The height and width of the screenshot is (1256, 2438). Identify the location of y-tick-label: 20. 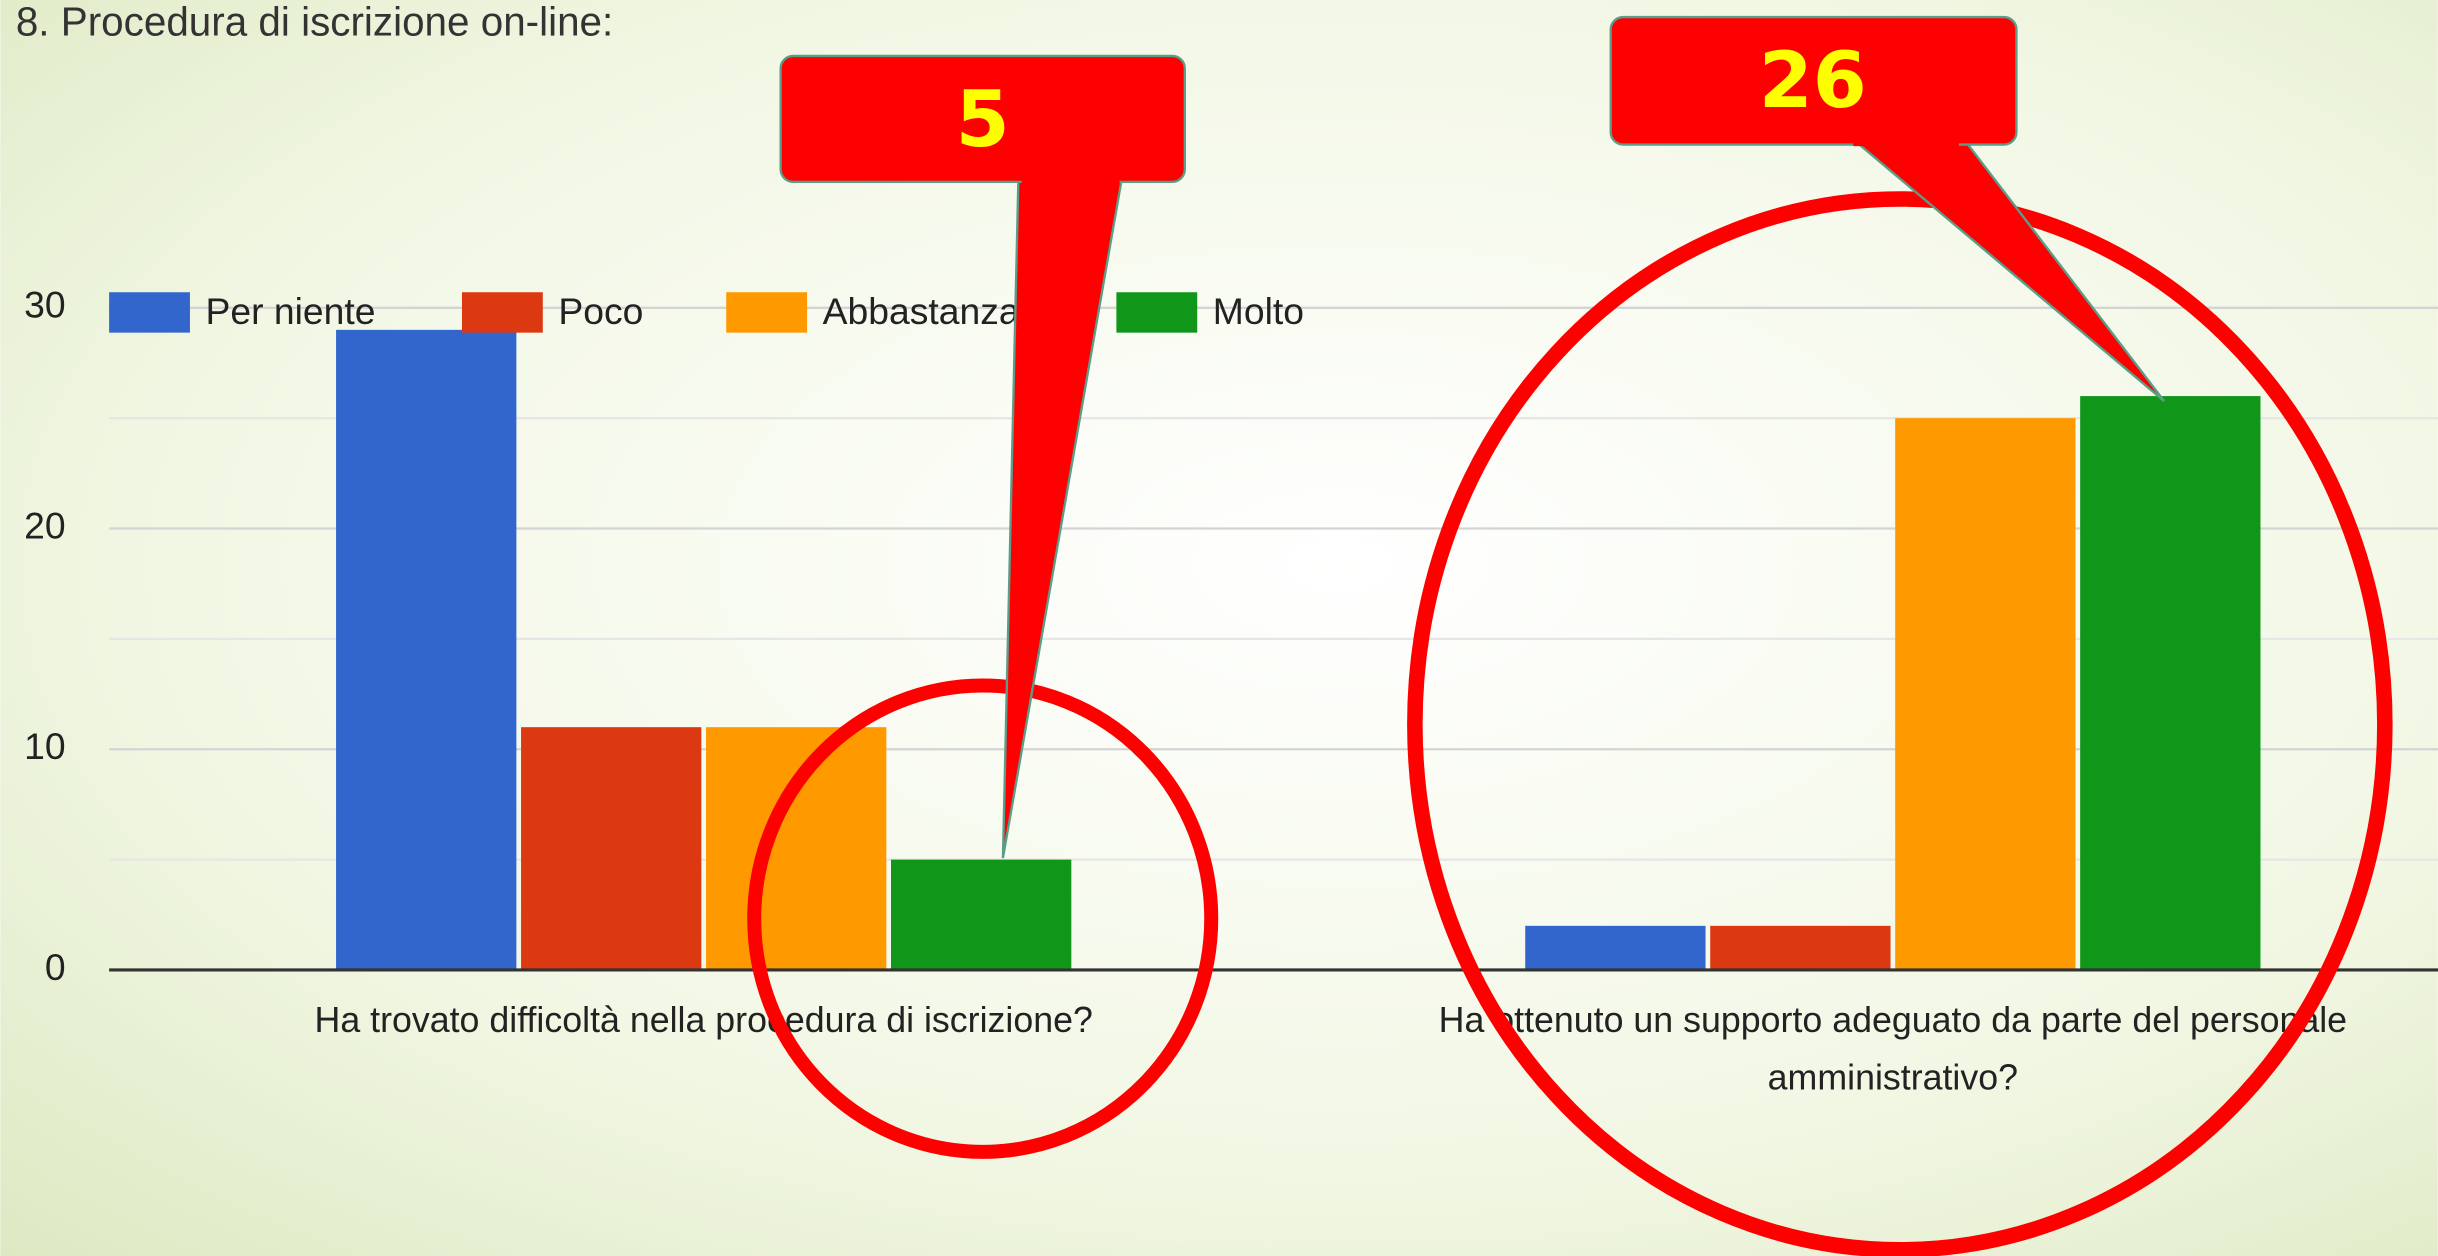
(45, 525).